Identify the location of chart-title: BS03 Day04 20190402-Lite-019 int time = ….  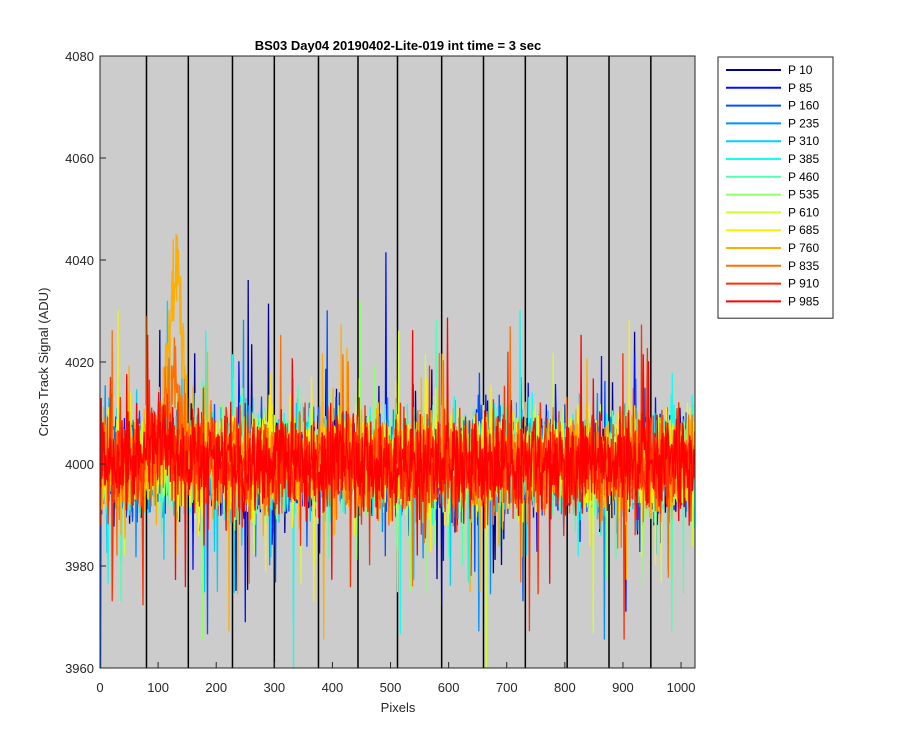
(398, 45).